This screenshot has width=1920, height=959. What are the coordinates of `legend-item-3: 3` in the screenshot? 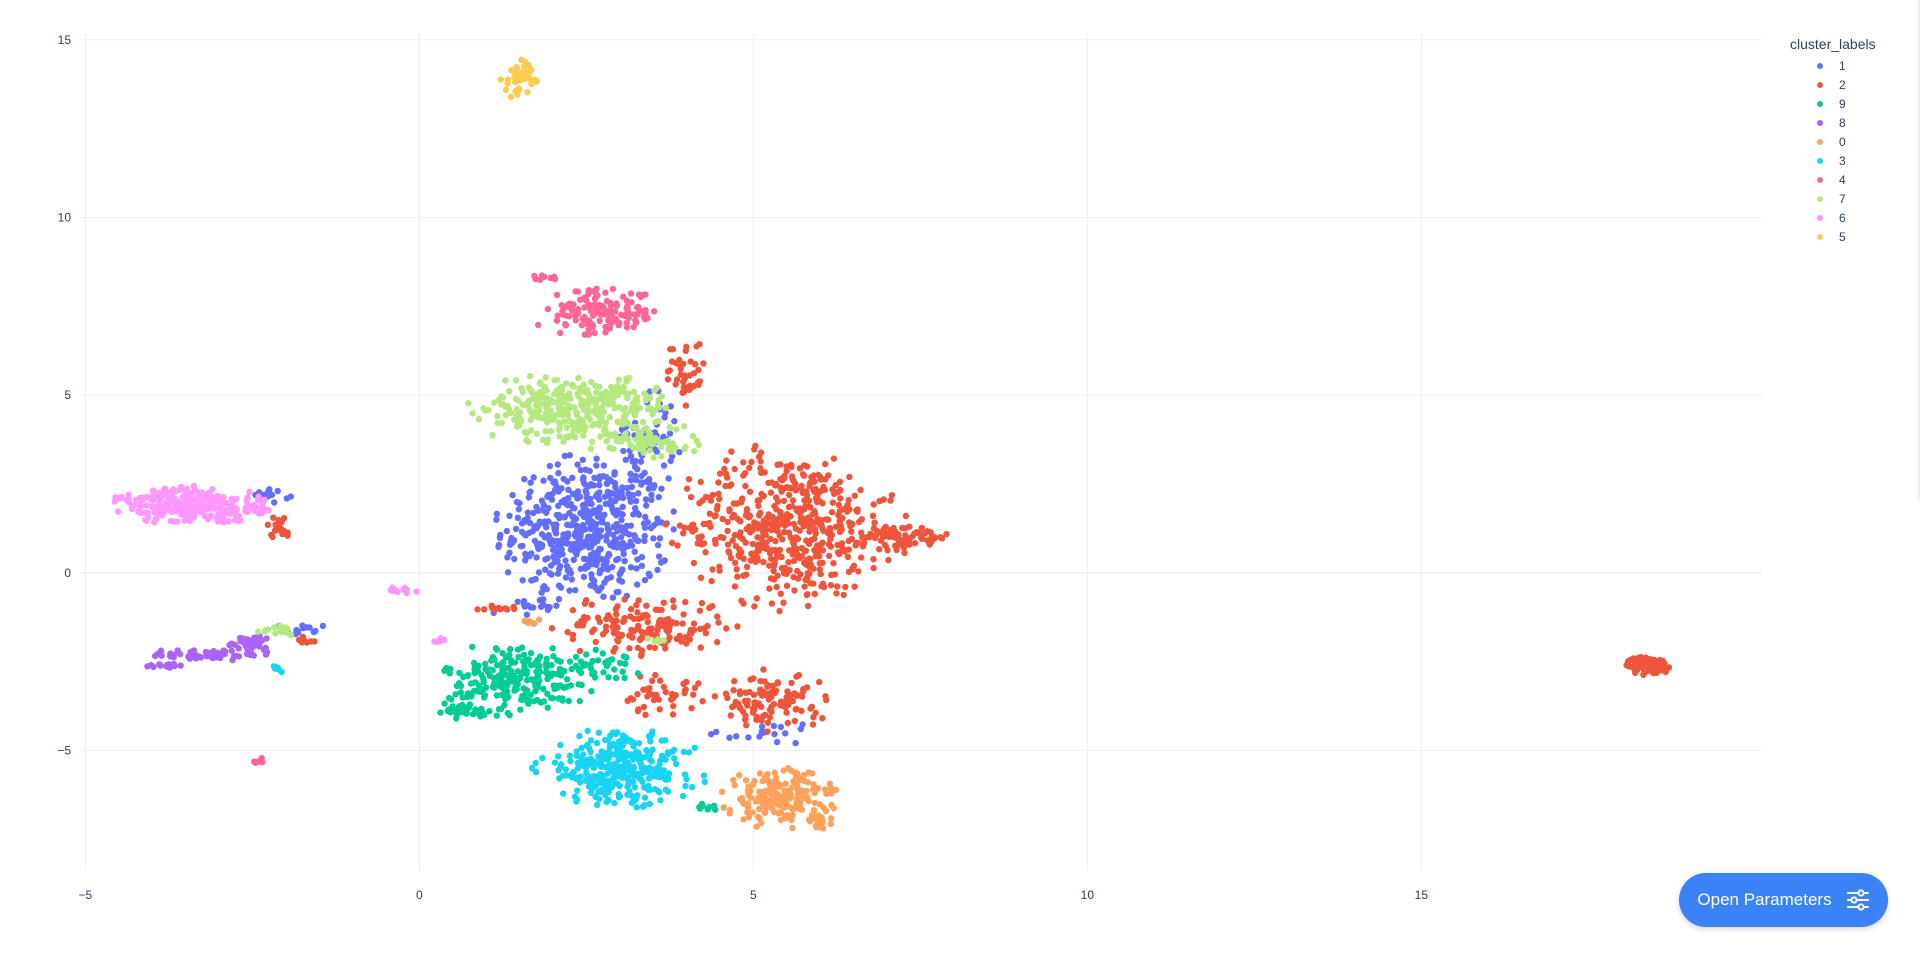 It's located at (1850, 160).